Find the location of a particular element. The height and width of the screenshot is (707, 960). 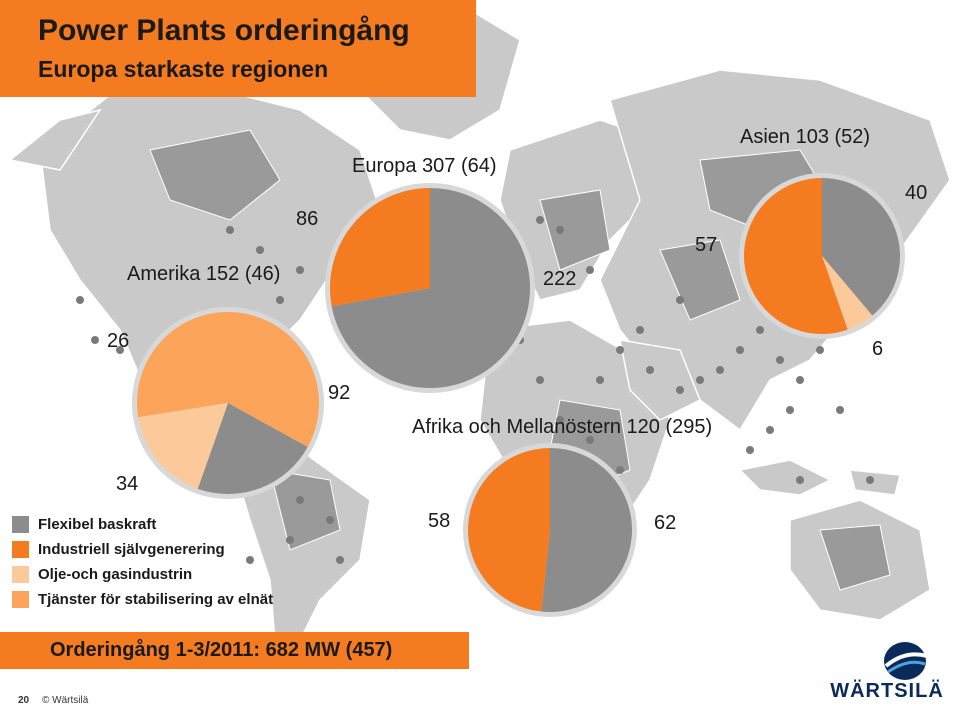

data-label-afrika-58: 58 is located at coordinates (439, 521).